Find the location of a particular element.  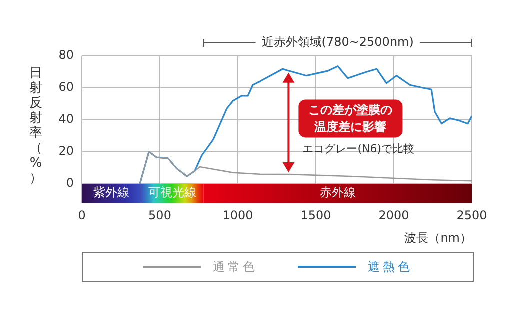

y-tick-label: 80 is located at coordinates (66, 55).